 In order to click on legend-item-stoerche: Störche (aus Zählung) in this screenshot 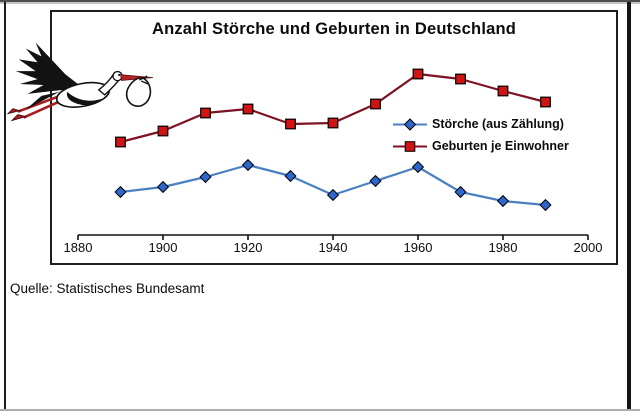, I will do `click(480, 124)`.